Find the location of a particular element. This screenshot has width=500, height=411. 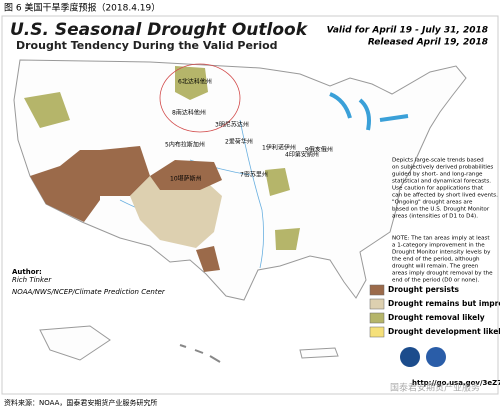

state-label: 9俄亥俄州 is located at coordinates (319, 150).